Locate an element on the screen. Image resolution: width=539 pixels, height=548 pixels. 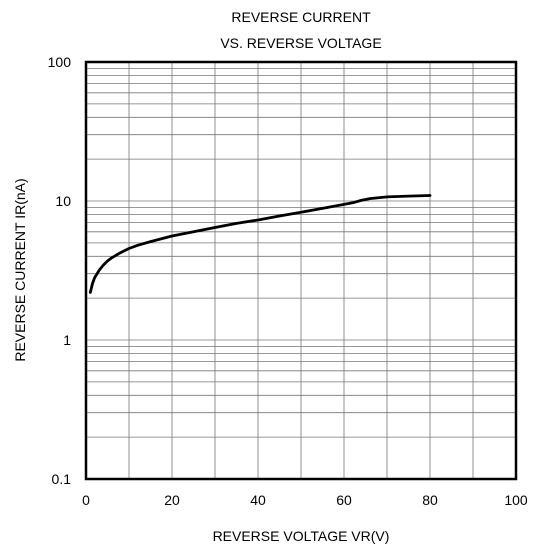
x-tick-label: 20 is located at coordinates (172, 500).